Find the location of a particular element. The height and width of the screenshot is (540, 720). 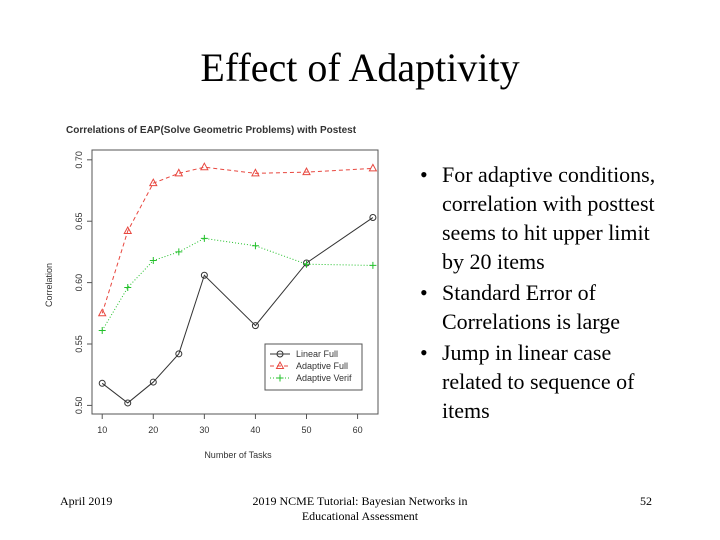

x-tick-label: 60 is located at coordinates (358, 430).